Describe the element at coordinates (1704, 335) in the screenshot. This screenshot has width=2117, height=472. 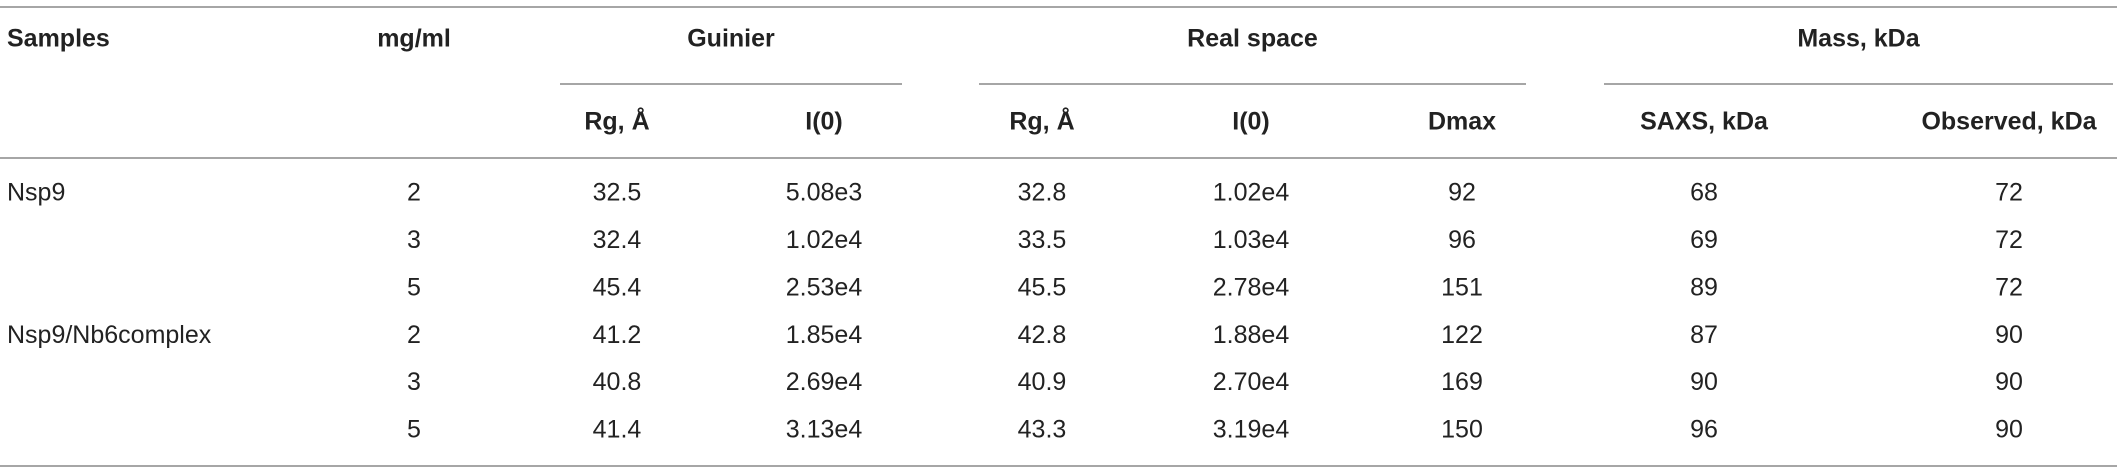
I see `cell: 87` at that location.